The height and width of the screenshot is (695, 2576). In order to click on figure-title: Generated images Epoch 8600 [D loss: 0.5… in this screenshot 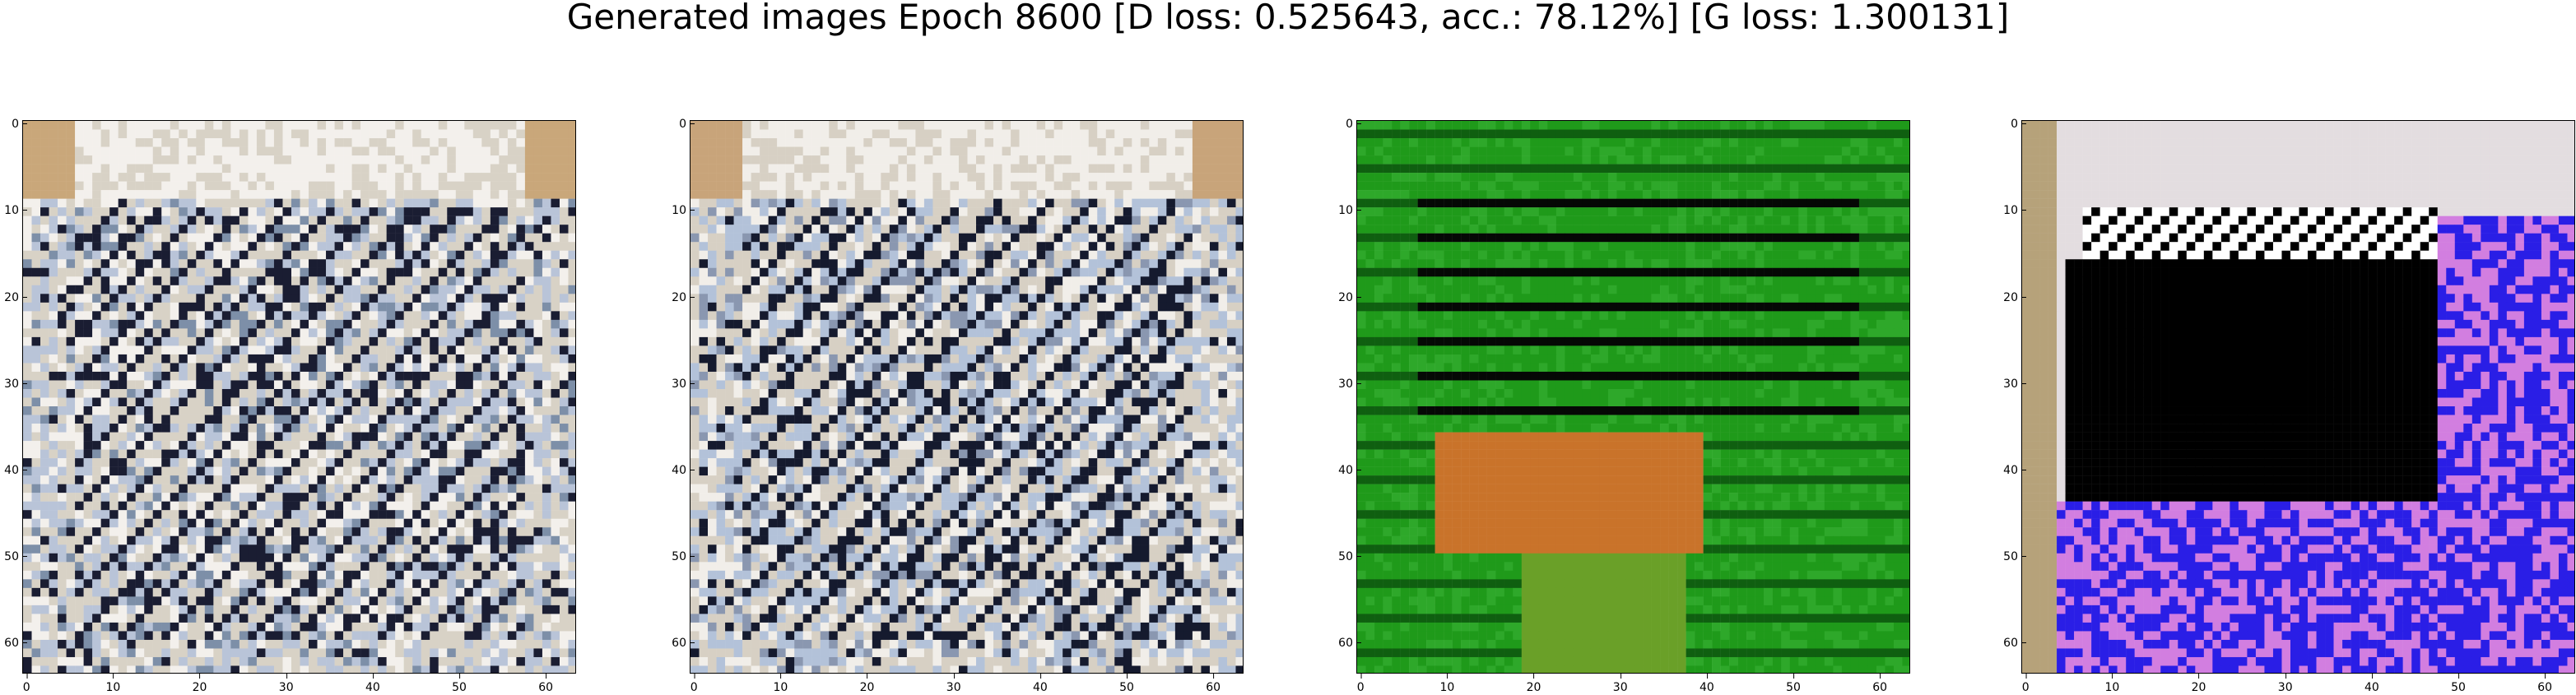, I will do `click(1288, 18)`.